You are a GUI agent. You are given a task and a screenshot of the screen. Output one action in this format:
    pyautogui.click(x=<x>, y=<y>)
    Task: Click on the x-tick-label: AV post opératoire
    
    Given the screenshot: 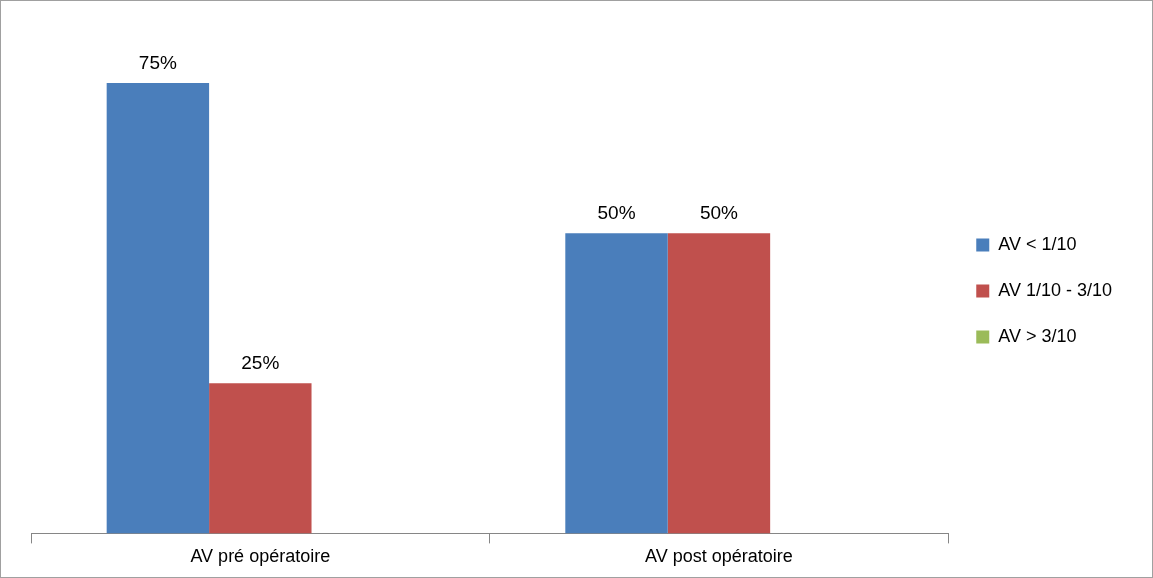 What is the action you would take?
    pyautogui.click(x=719, y=556)
    